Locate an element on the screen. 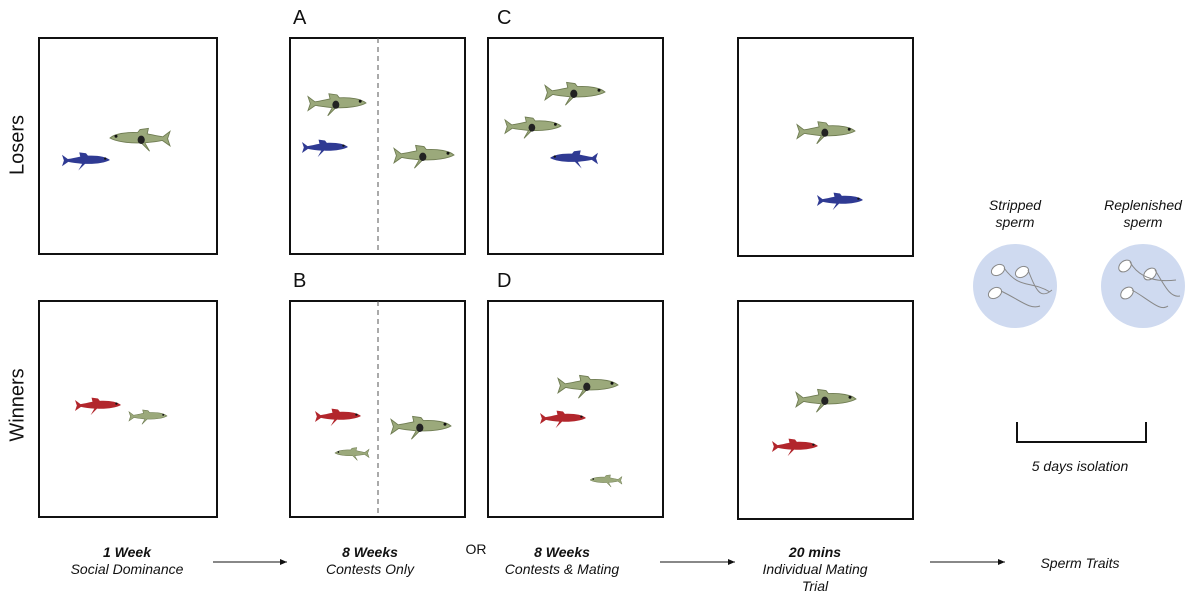 This screenshot has width=1198, height=599. isolation-label: 5 days isolation is located at coordinates (1080, 466).